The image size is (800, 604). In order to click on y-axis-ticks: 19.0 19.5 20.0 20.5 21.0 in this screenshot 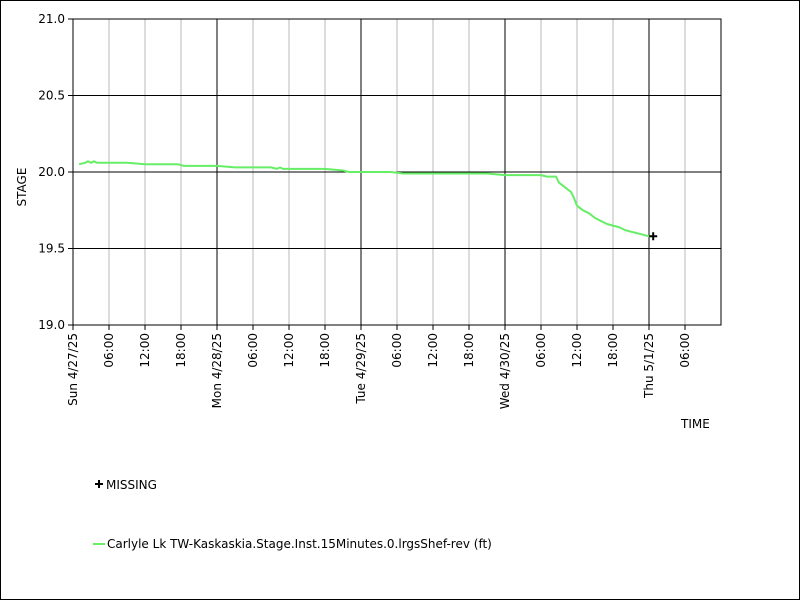, I will do `click(55, 172)`.